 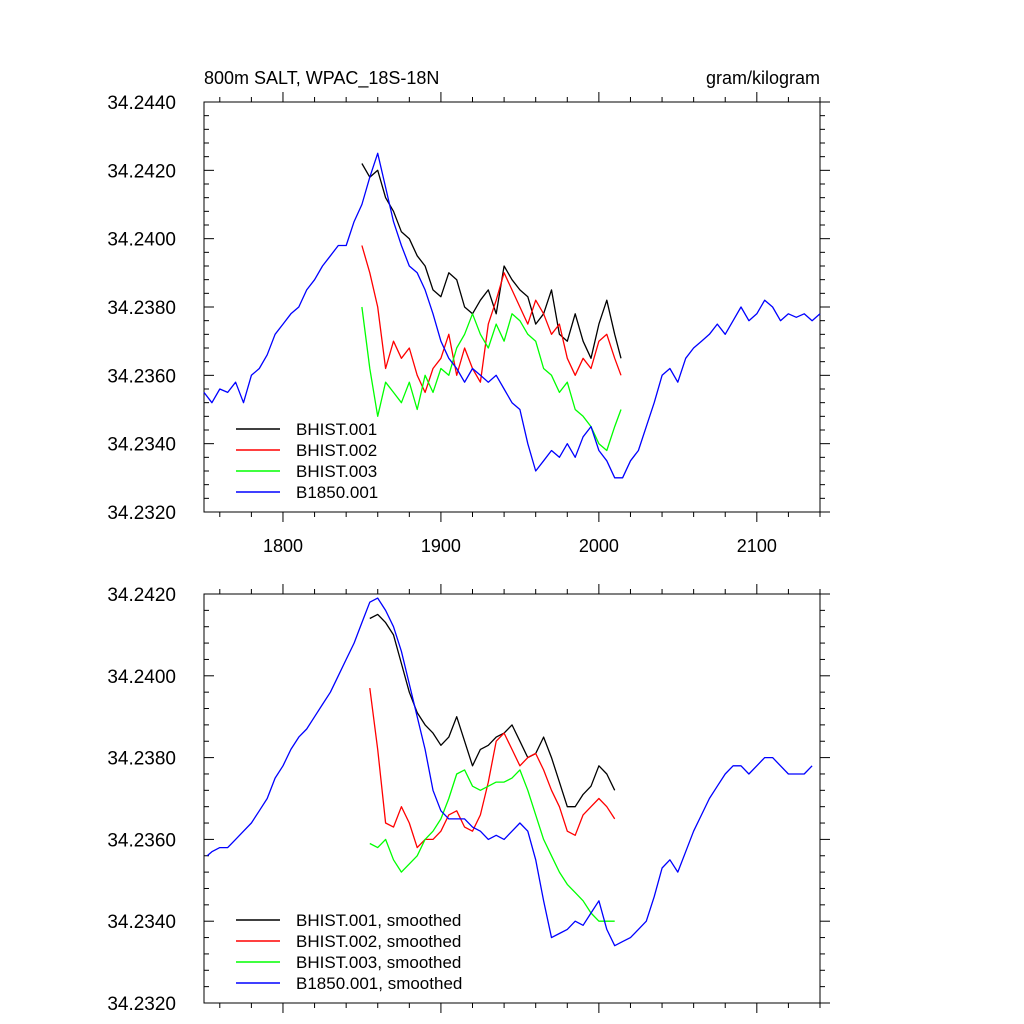 I want to click on legend-label: BHIST.003, so click(x=336, y=471).